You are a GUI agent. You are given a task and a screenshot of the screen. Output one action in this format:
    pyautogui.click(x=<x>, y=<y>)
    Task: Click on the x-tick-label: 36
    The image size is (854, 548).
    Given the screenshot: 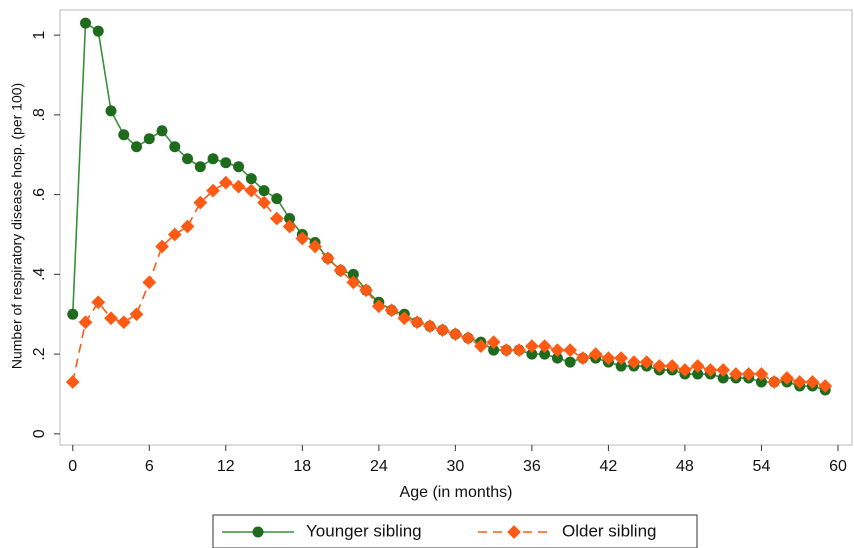 What is the action you would take?
    pyautogui.click(x=532, y=466)
    